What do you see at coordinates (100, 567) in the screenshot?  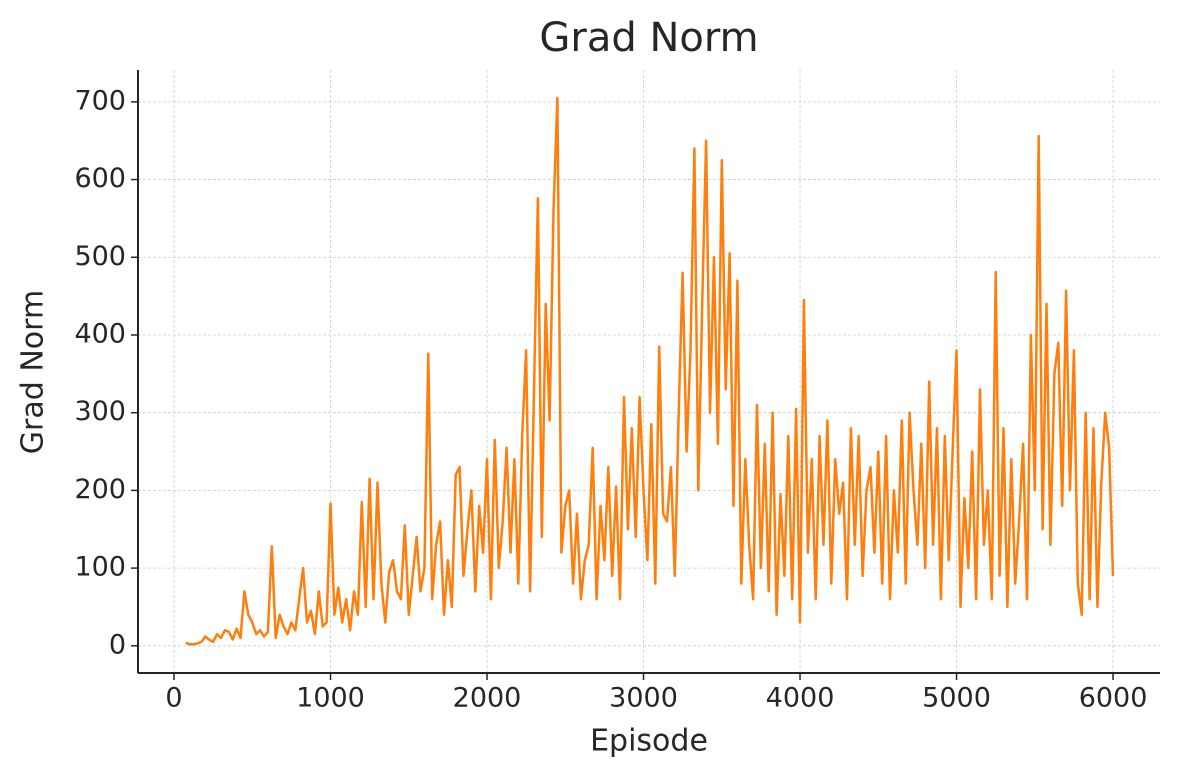 I see `y-tick-label: 100` at bounding box center [100, 567].